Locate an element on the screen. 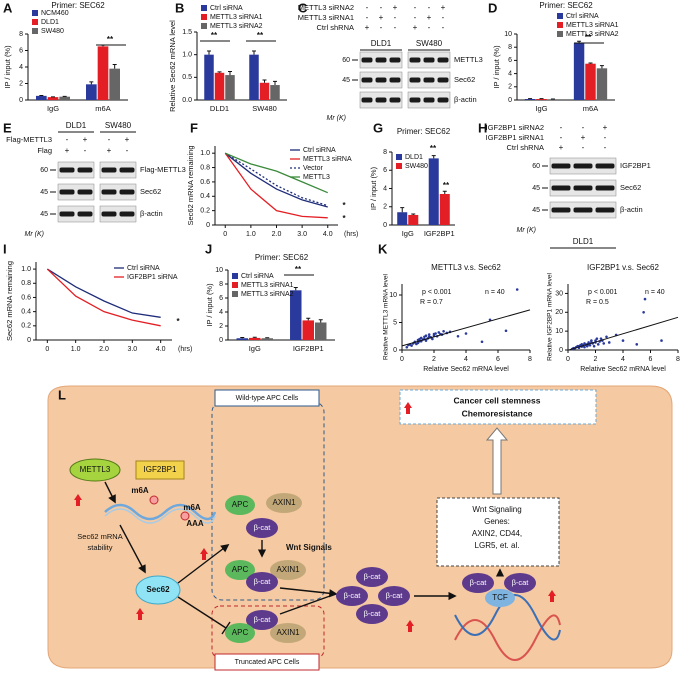 The width and height of the screenshot is (685, 679). genes-box is located at coordinates (498, 532).